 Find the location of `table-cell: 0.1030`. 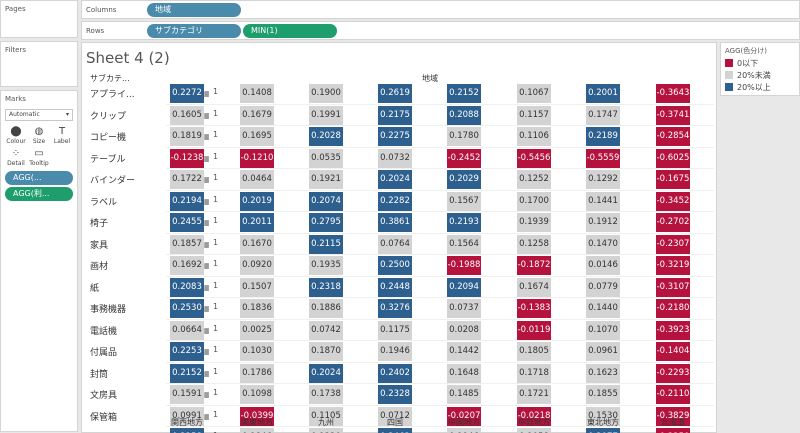

table-cell: 0.1030 is located at coordinates (257, 351).